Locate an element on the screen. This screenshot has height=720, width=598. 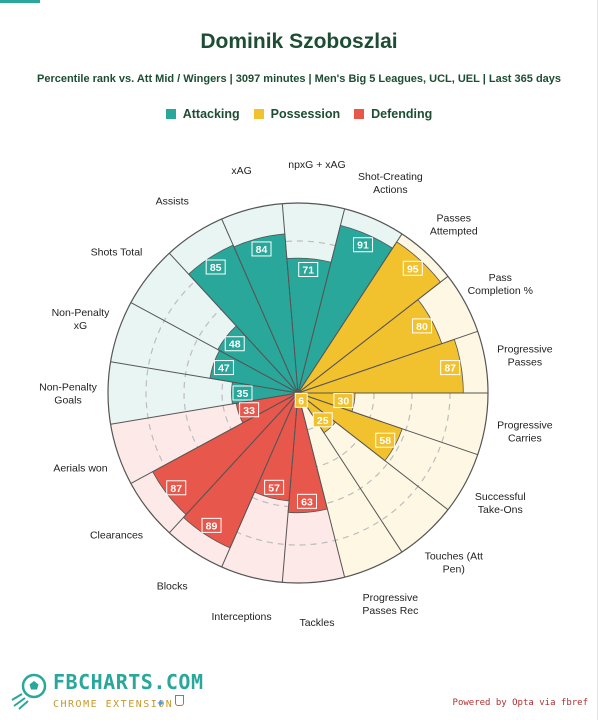
category-label-line: Assists is located at coordinates (172, 201).